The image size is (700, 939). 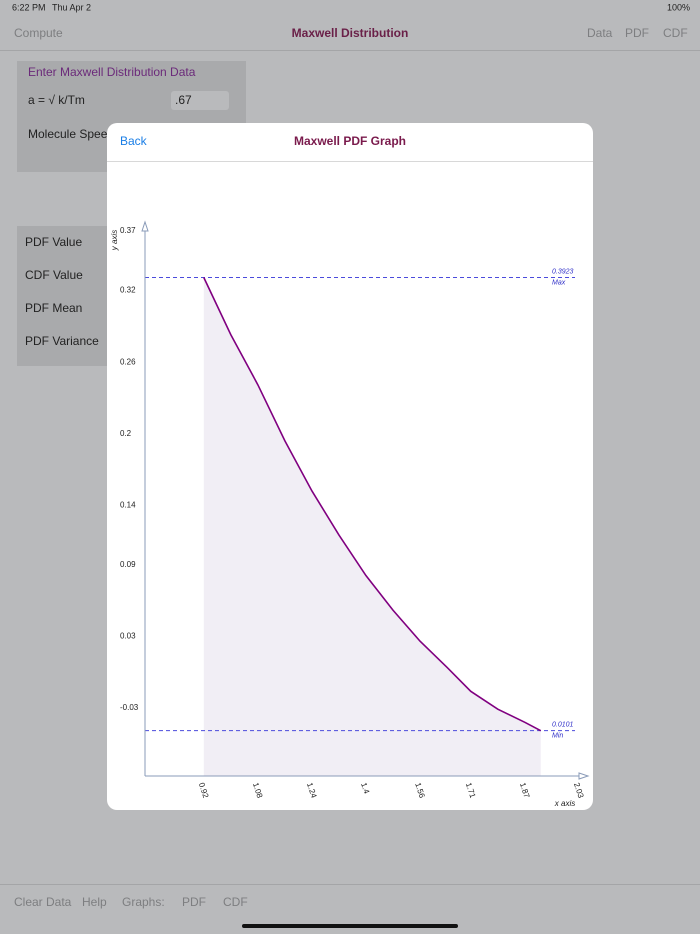 I want to click on input-box, so click(x=200, y=100).